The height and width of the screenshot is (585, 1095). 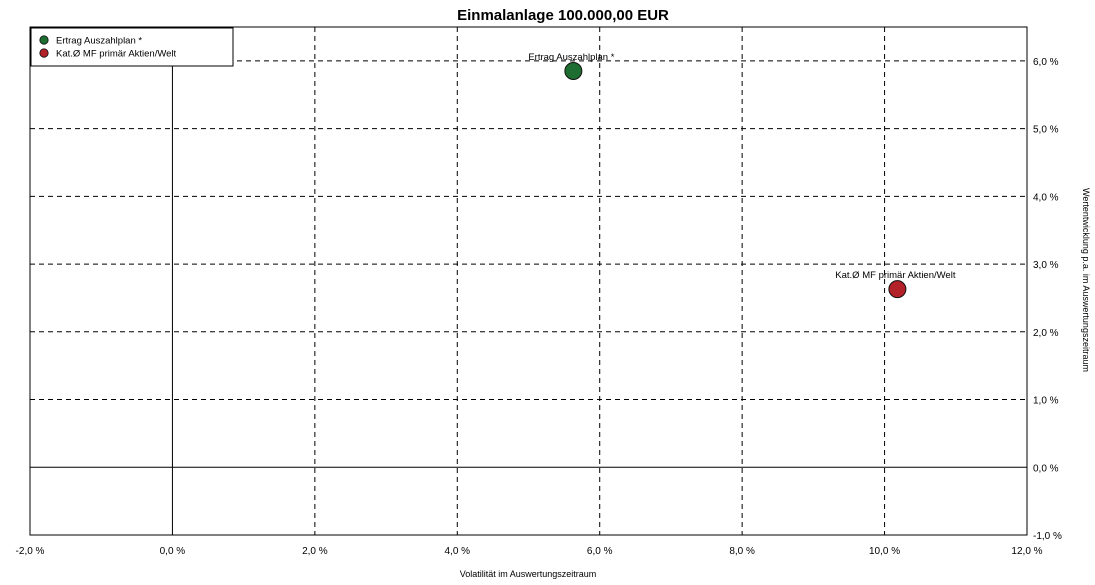 I want to click on data-point-label: Ertrag Auszahlplan *, so click(x=571, y=57).